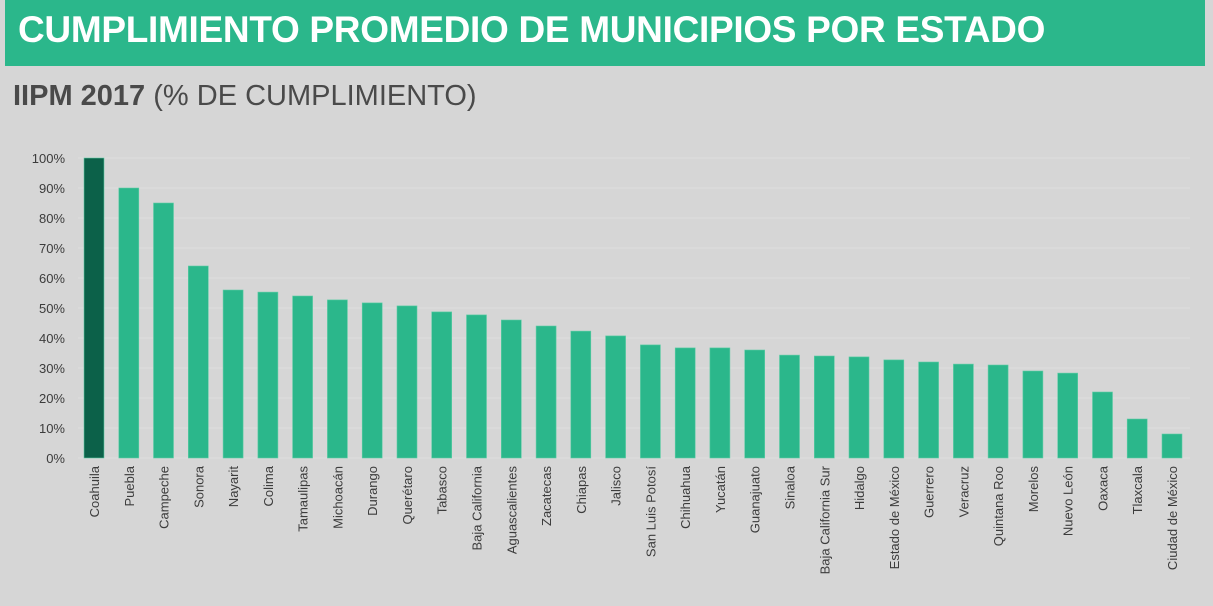 The height and width of the screenshot is (606, 1213). What do you see at coordinates (52, 278) in the screenshot?
I see `y-tick-label: 60%` at bounding box center [52, 278].